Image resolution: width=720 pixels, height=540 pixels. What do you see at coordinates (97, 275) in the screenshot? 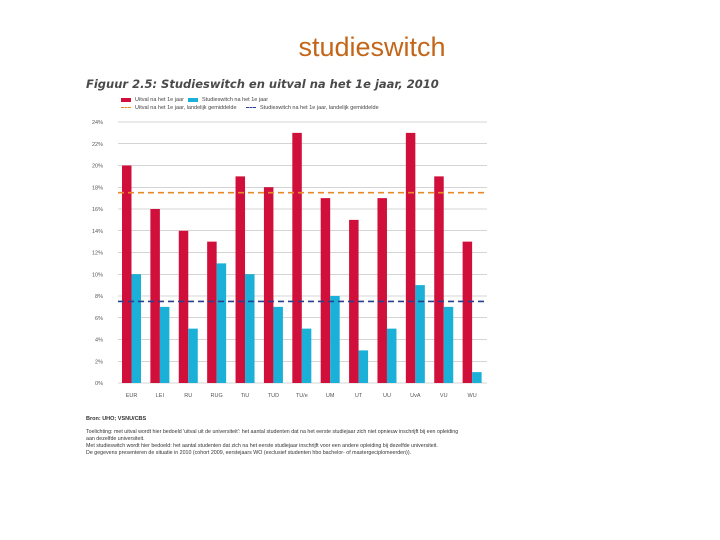
I see `y-tick-label: 10%` at bounding box center [97, 275].